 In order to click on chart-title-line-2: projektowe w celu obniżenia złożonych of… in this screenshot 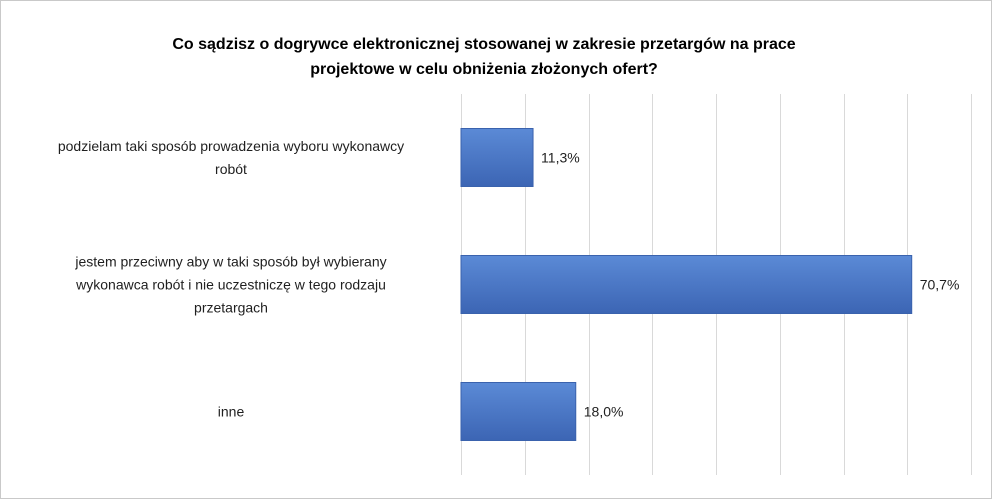, I will do `click(484, 69)`.